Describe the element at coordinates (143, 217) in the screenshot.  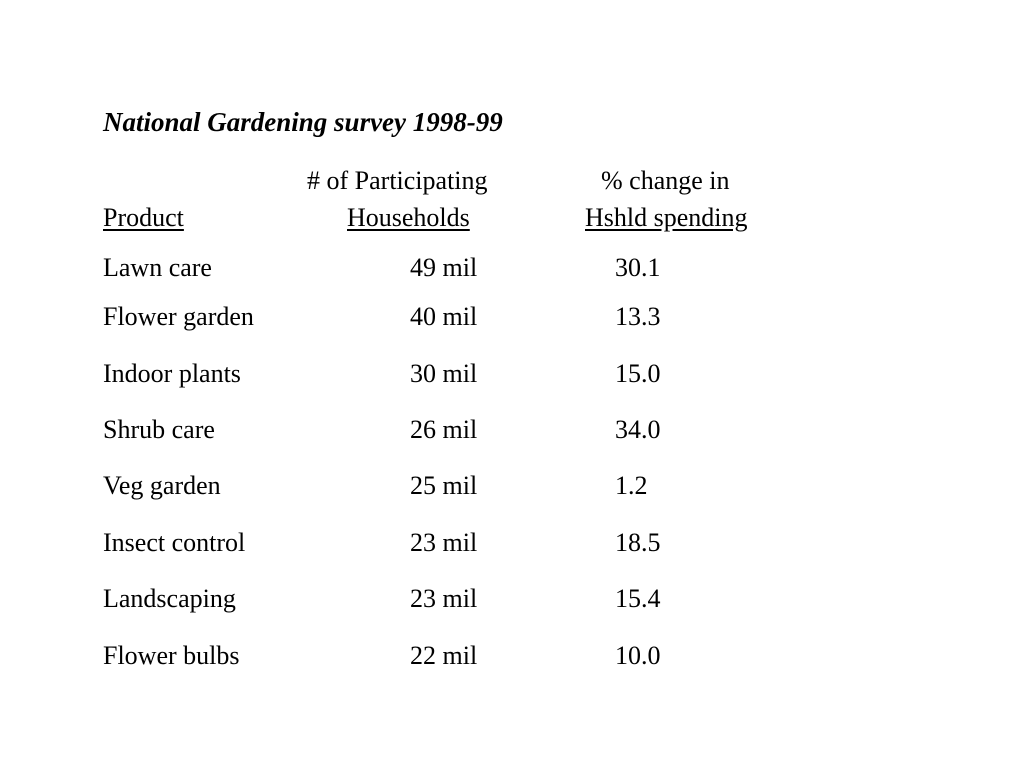
I see `product-header: Product` at that location.